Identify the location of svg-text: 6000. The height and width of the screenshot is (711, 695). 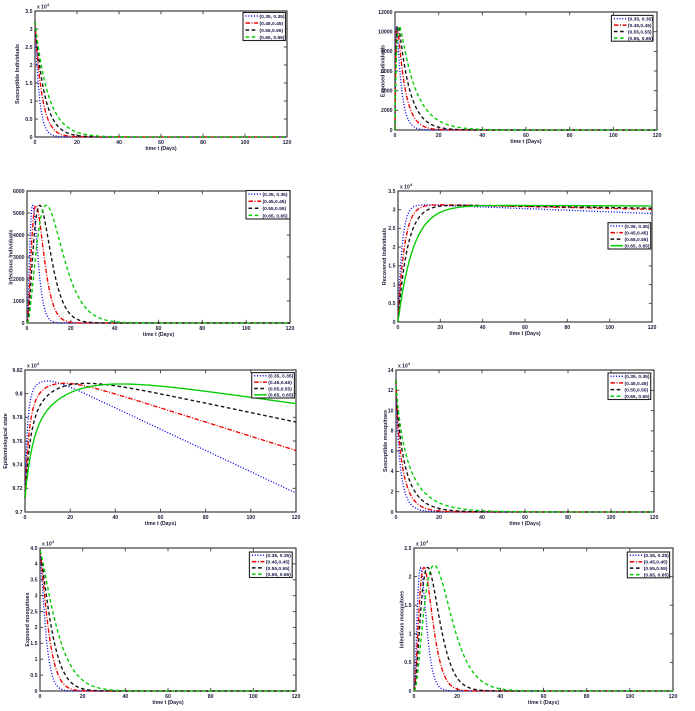
(387, 72).